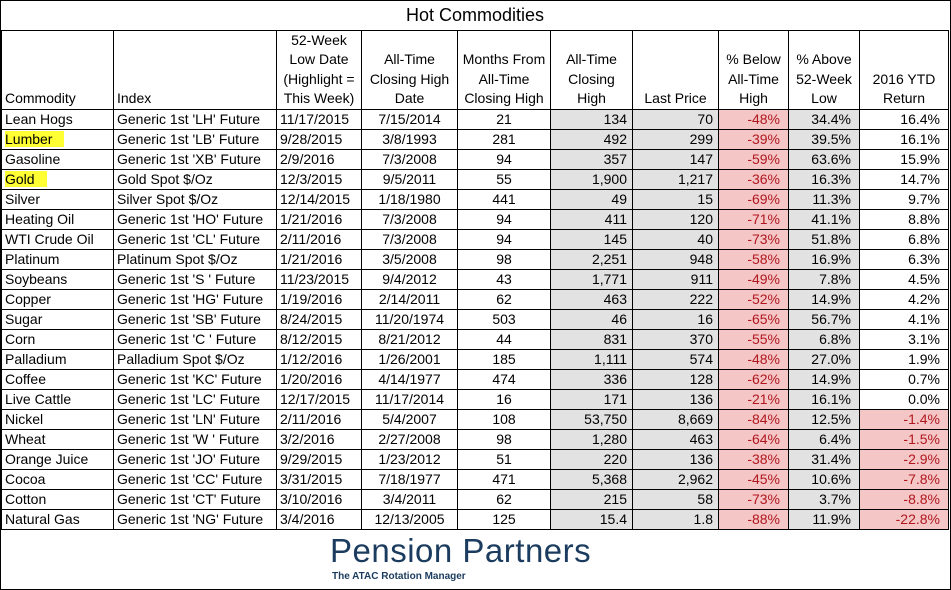 The width and height of the screenshot is (951, 590). I want to click on cell-index: Silver Spot $/Oz, so click(195, 200).